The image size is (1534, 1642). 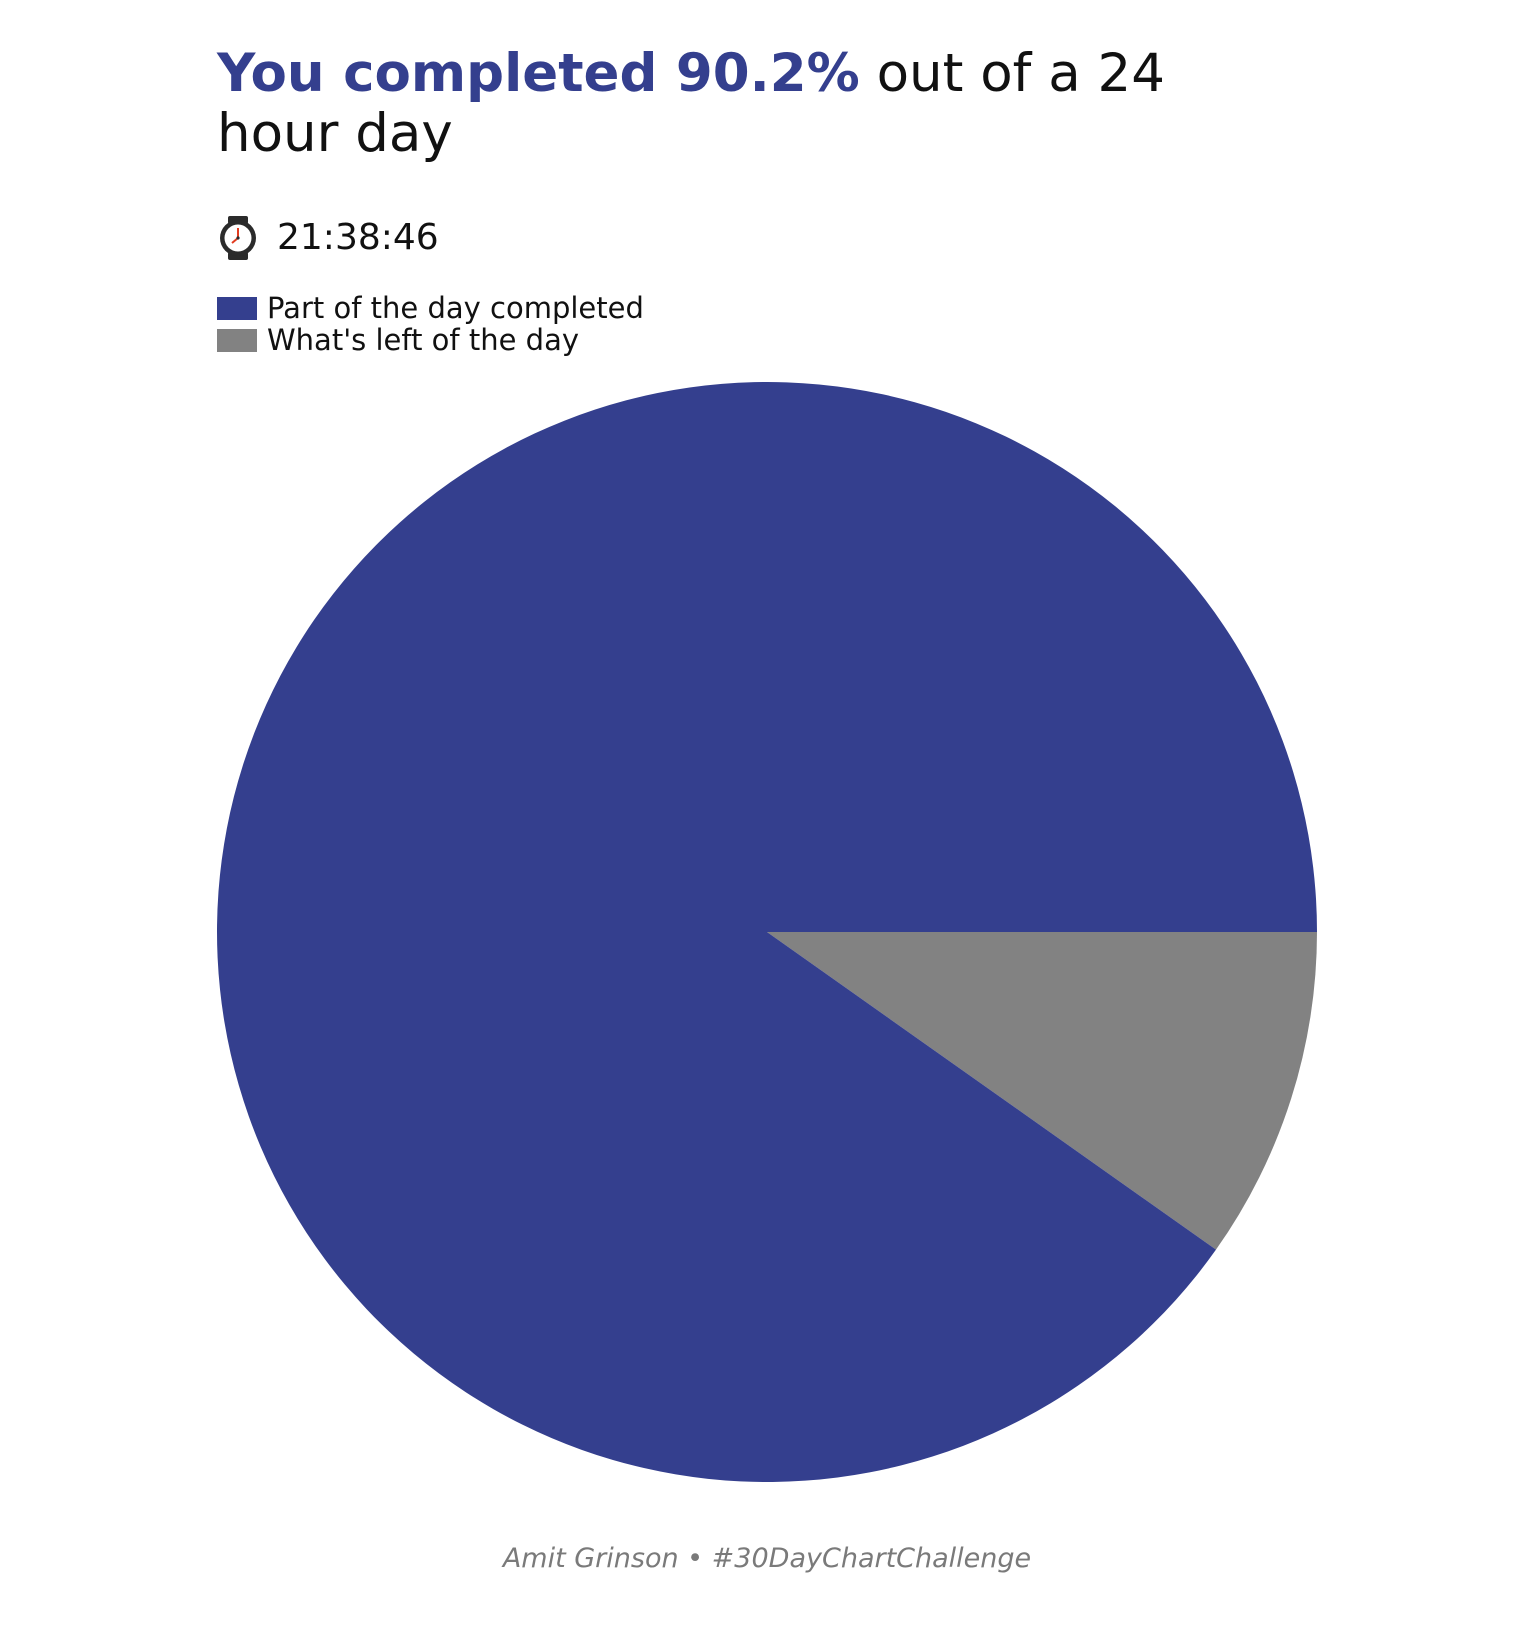 I want to click on legend-item-completed: Part of the day completed, so click(x=430, y=308).